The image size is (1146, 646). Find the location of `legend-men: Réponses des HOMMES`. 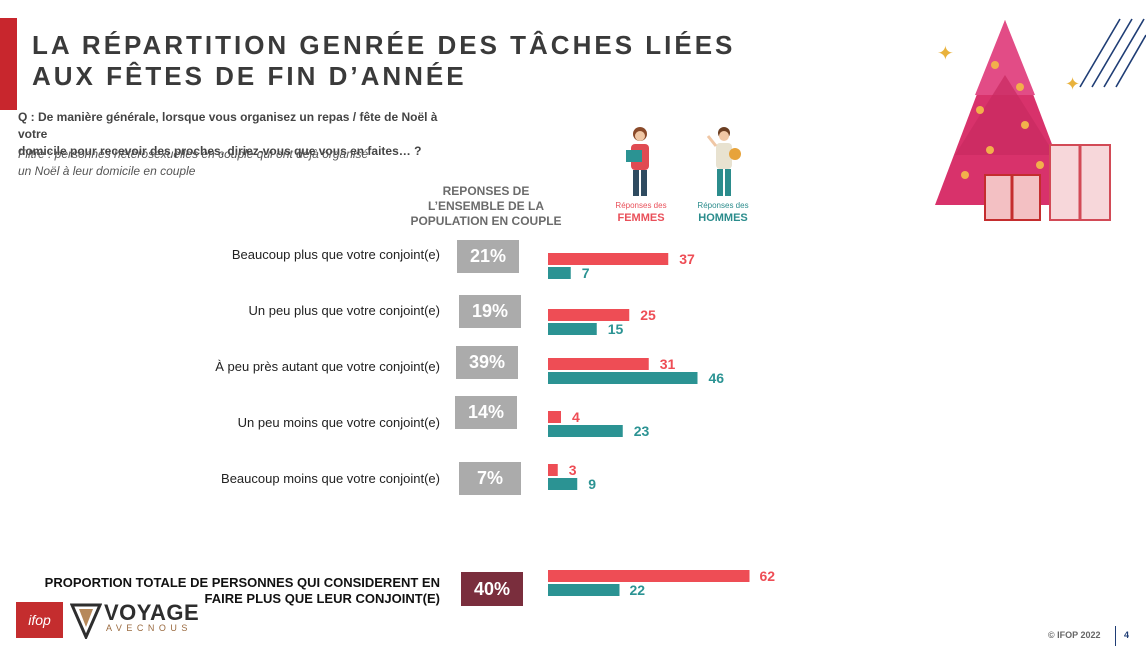

legend-men: Réponses des HOMMES is located at coordinates (723, 212).